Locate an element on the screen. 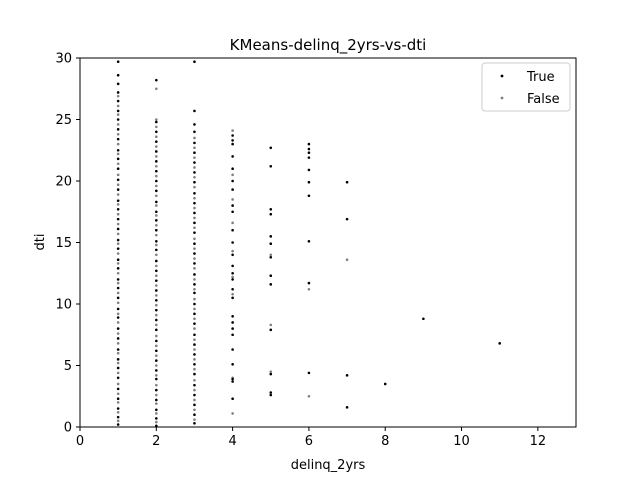 This screenshot has height=480, width=640. legend: True False is located at coordinates (526, 87).